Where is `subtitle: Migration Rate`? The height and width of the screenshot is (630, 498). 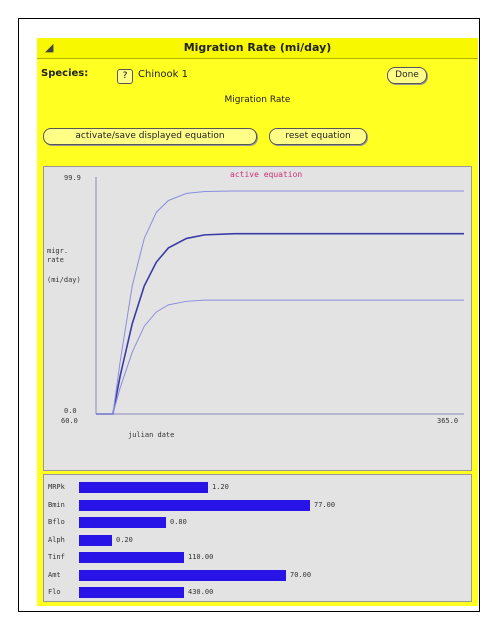 subtitle: Migration Rate is located at coordinates (257, 100).